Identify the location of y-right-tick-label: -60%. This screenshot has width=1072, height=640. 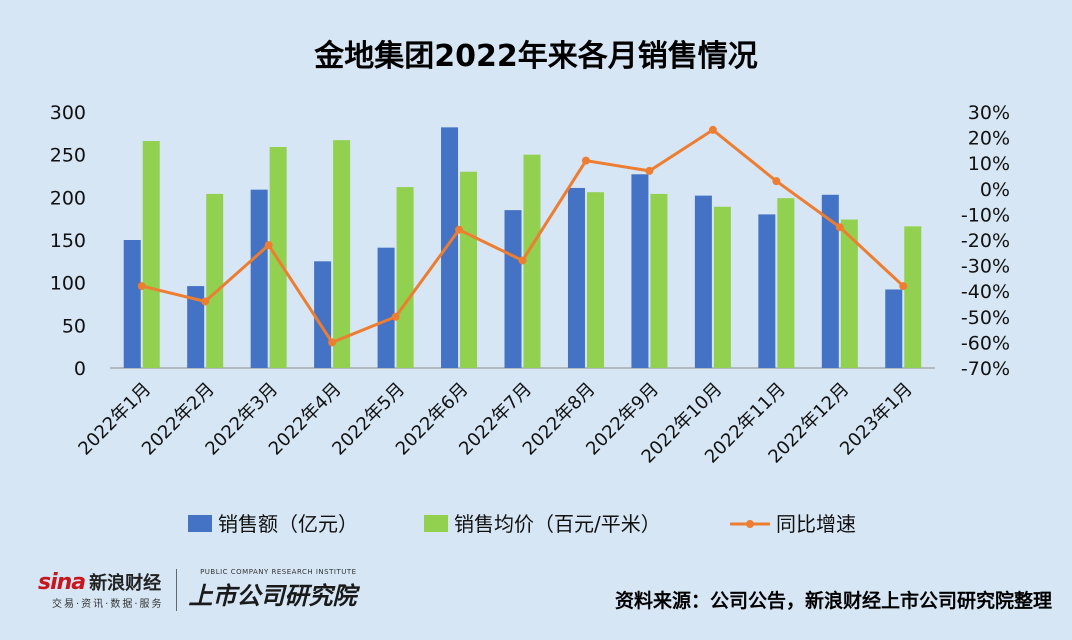
(985, 343).